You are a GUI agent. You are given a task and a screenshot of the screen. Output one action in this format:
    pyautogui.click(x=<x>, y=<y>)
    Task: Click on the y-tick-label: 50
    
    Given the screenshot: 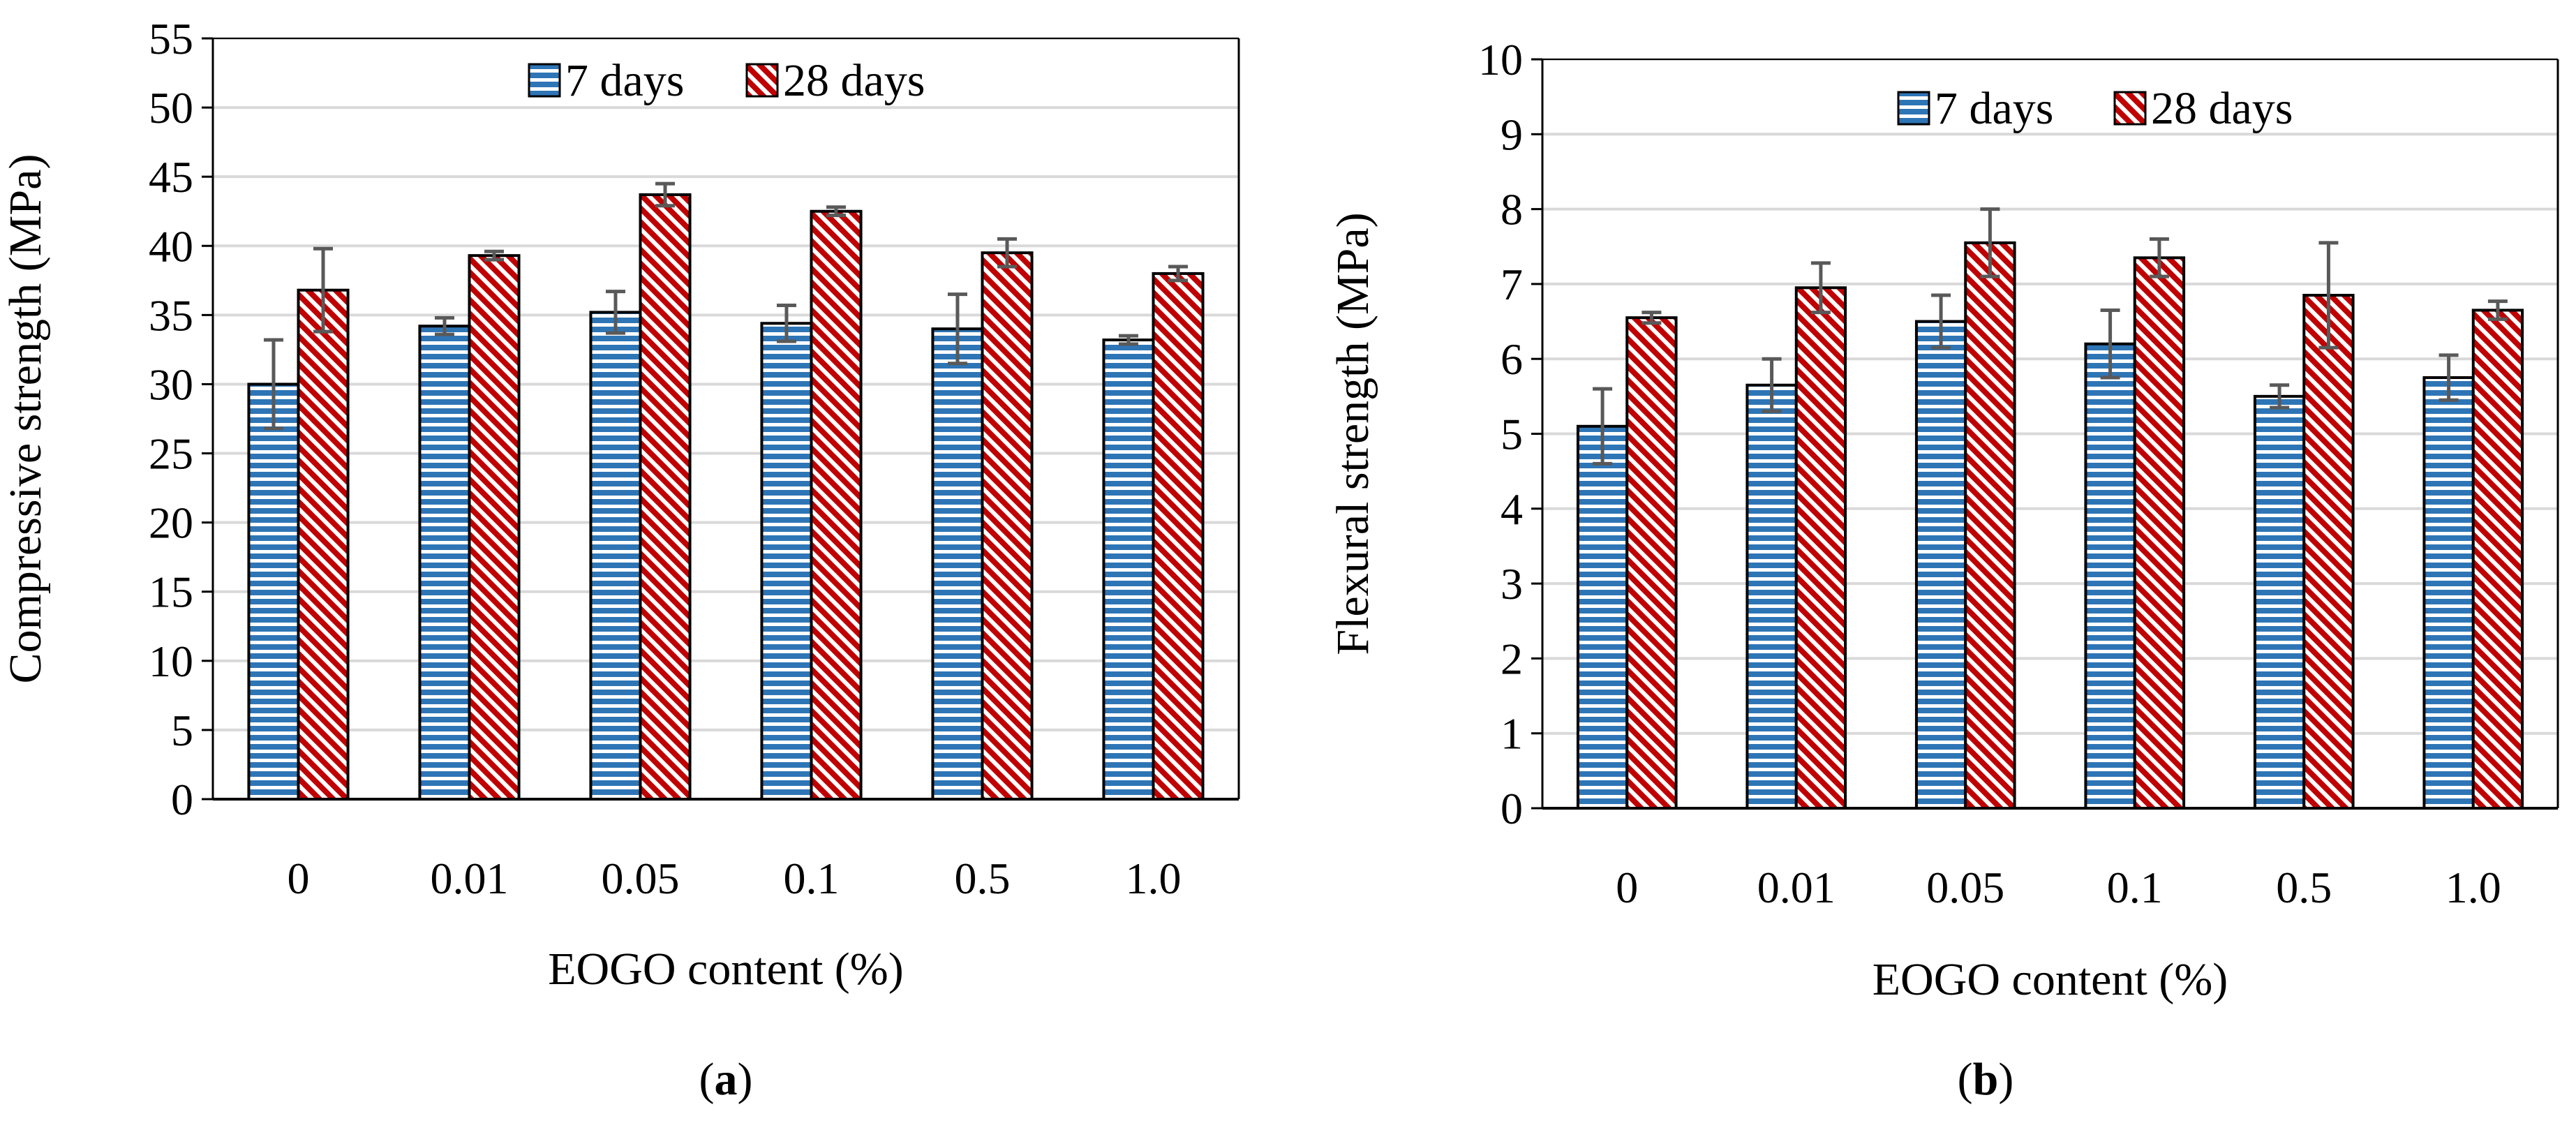 What is the action you would take?
    pyautogui.click(x=171, y=108)
    